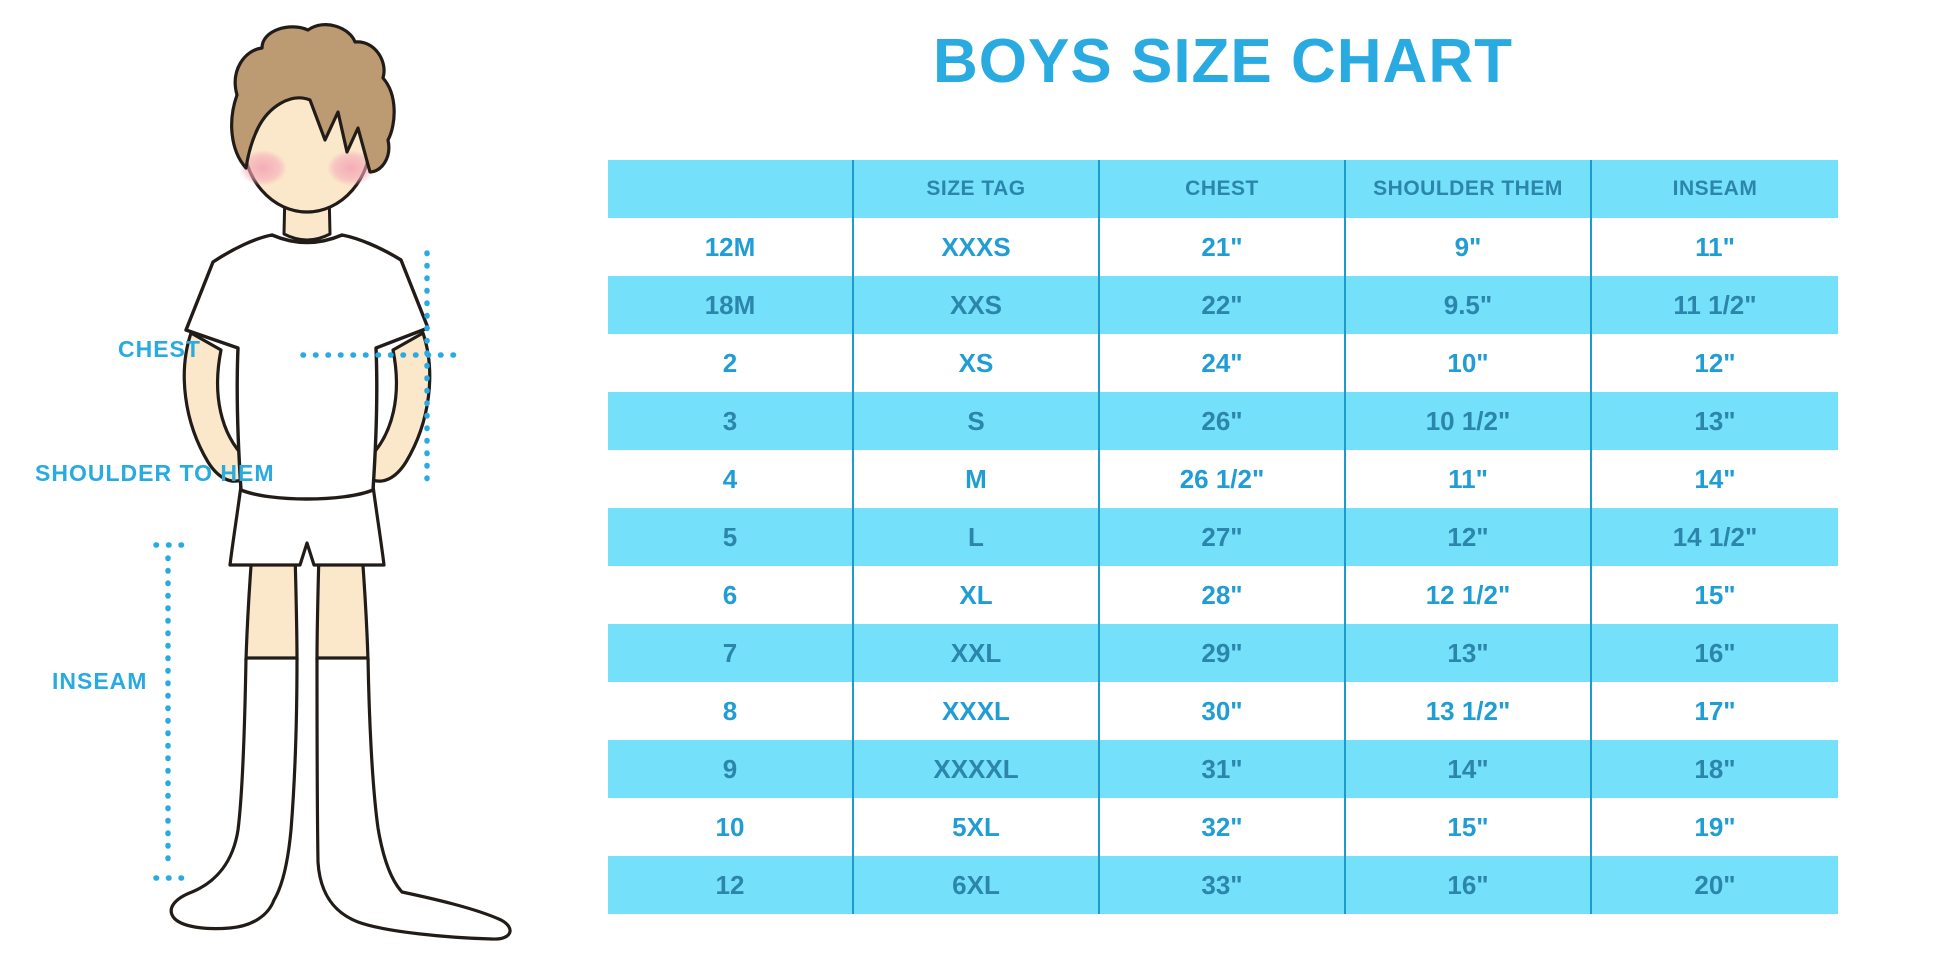 The height and width of the screenshot is (973, 1946). Describe the element at coordinates (731, 711) in the screenshot. I see `table-cell: 8` at that location.